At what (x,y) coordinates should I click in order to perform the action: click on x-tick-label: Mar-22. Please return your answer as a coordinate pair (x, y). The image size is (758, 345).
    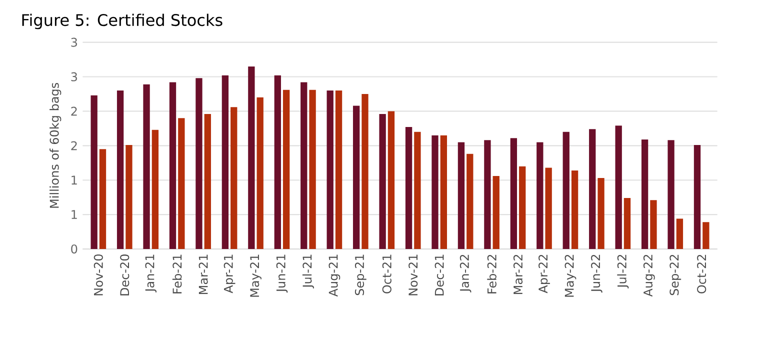
    Looking at the image, I should click on (518, 274).